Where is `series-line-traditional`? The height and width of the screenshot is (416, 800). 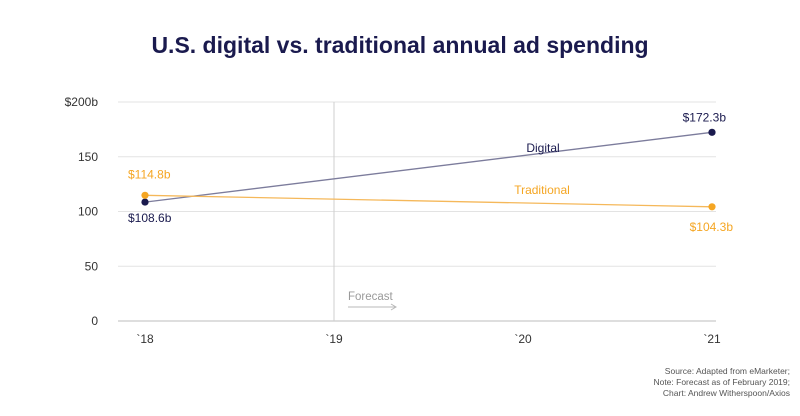 series-line-traditional is located at coordinates (428, 201).